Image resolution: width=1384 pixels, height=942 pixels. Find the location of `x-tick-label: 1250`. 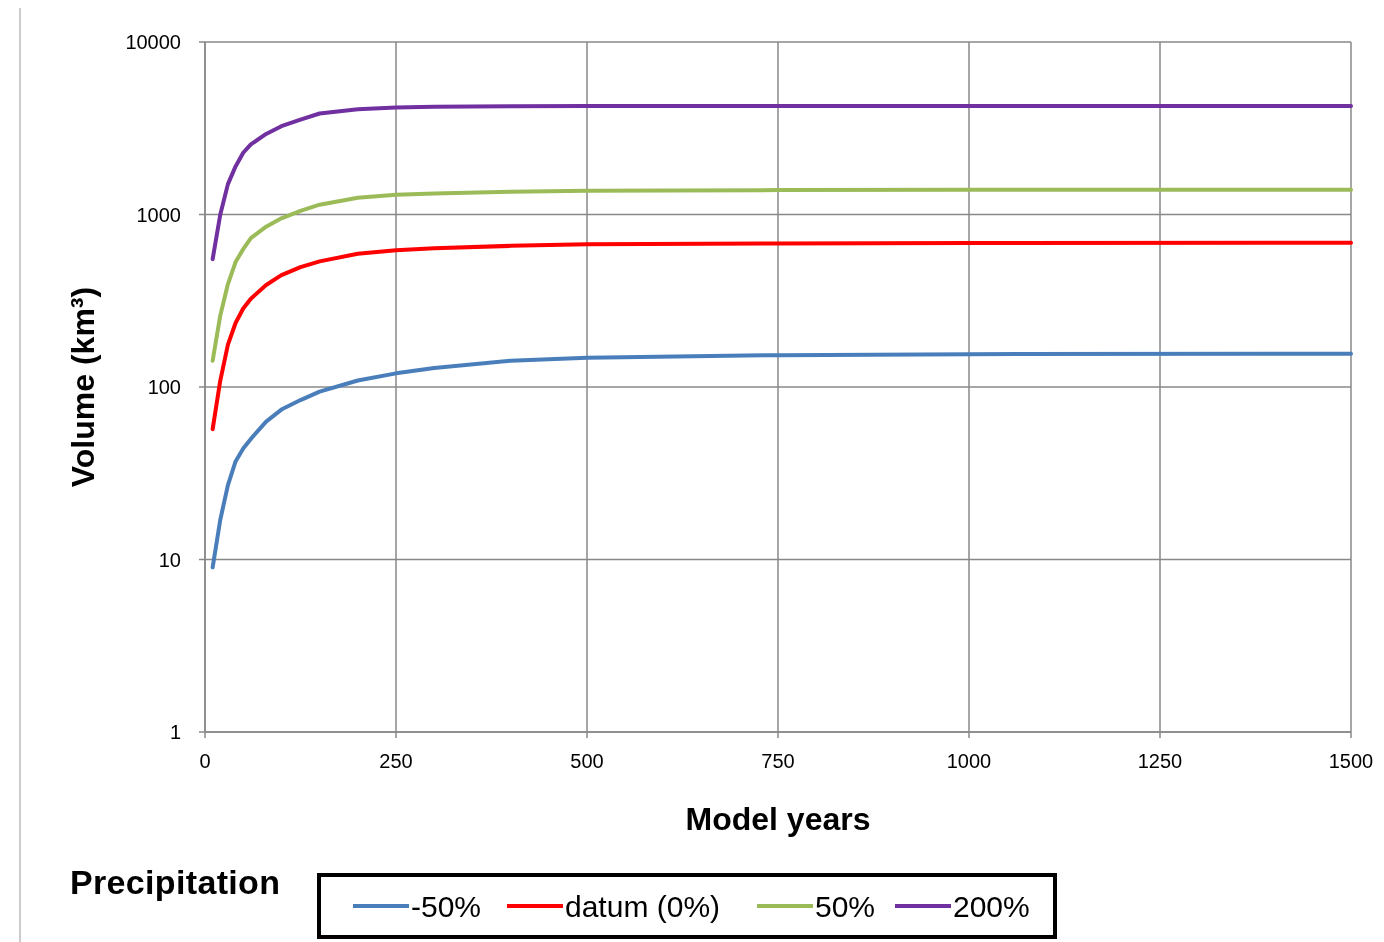

x-tick-label: 1250 is located at coordinates (1160, 761).